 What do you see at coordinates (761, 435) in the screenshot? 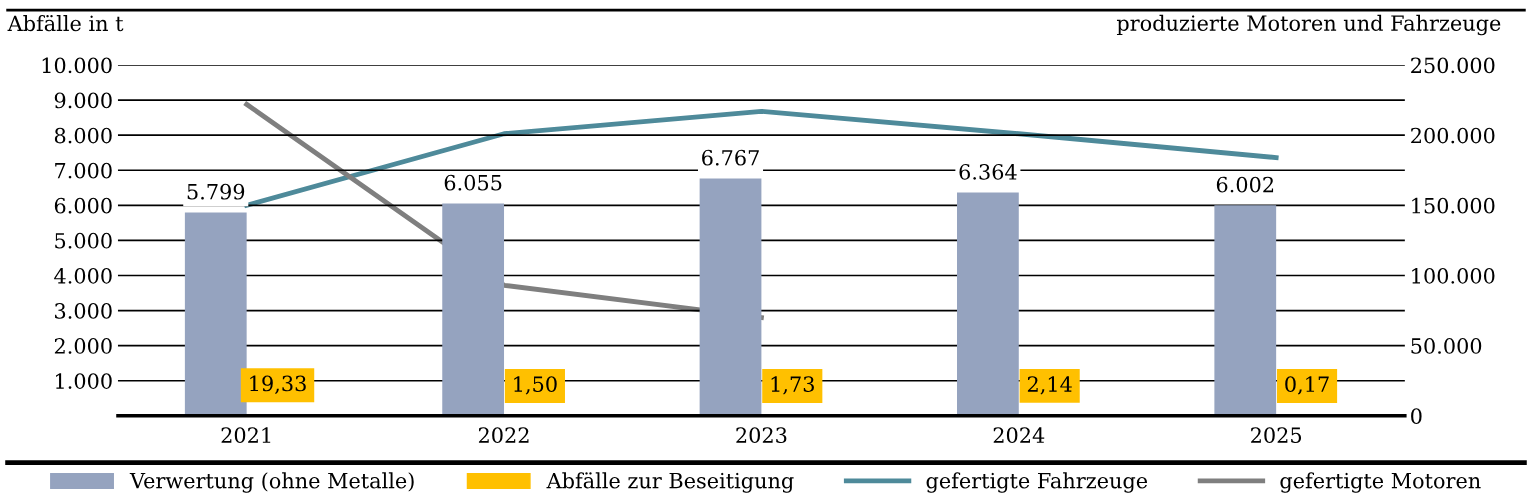
I see `x-tick-label: 2023` at bounding box center [761, 435].